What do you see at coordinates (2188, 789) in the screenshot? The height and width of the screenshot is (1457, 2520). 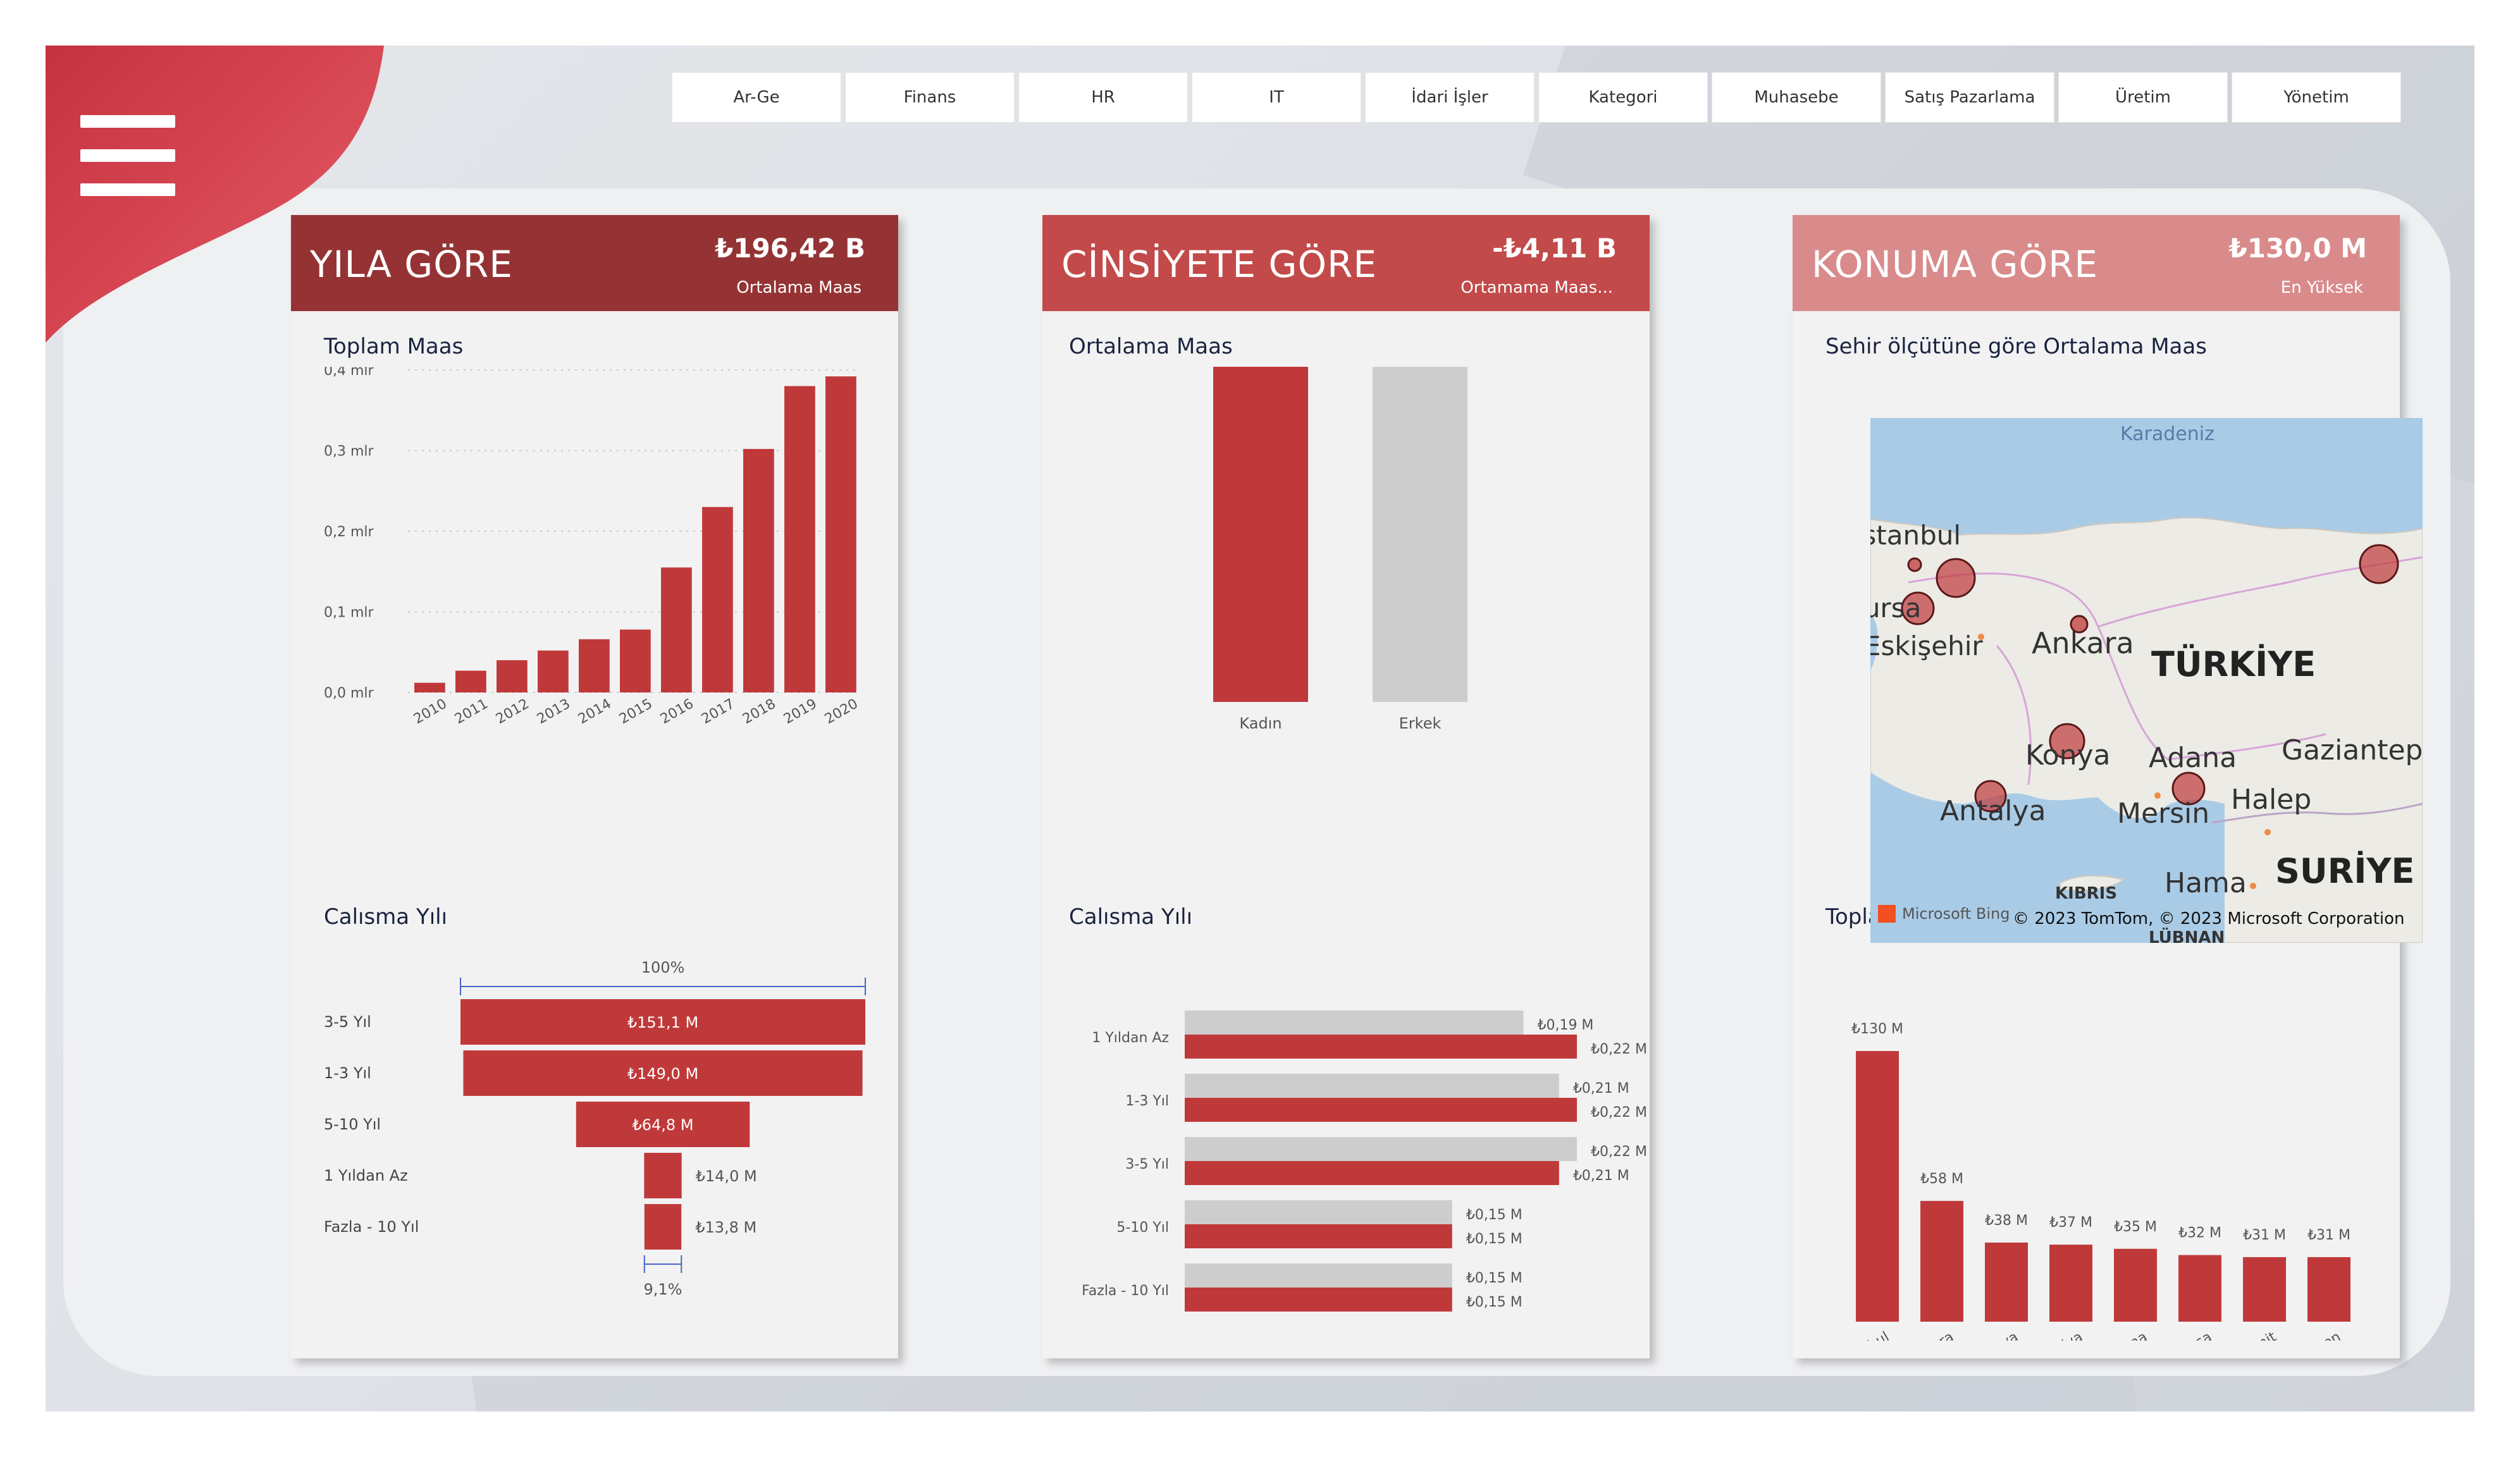 I see `city-bubble-adana` at bounding box center [2188, 789].